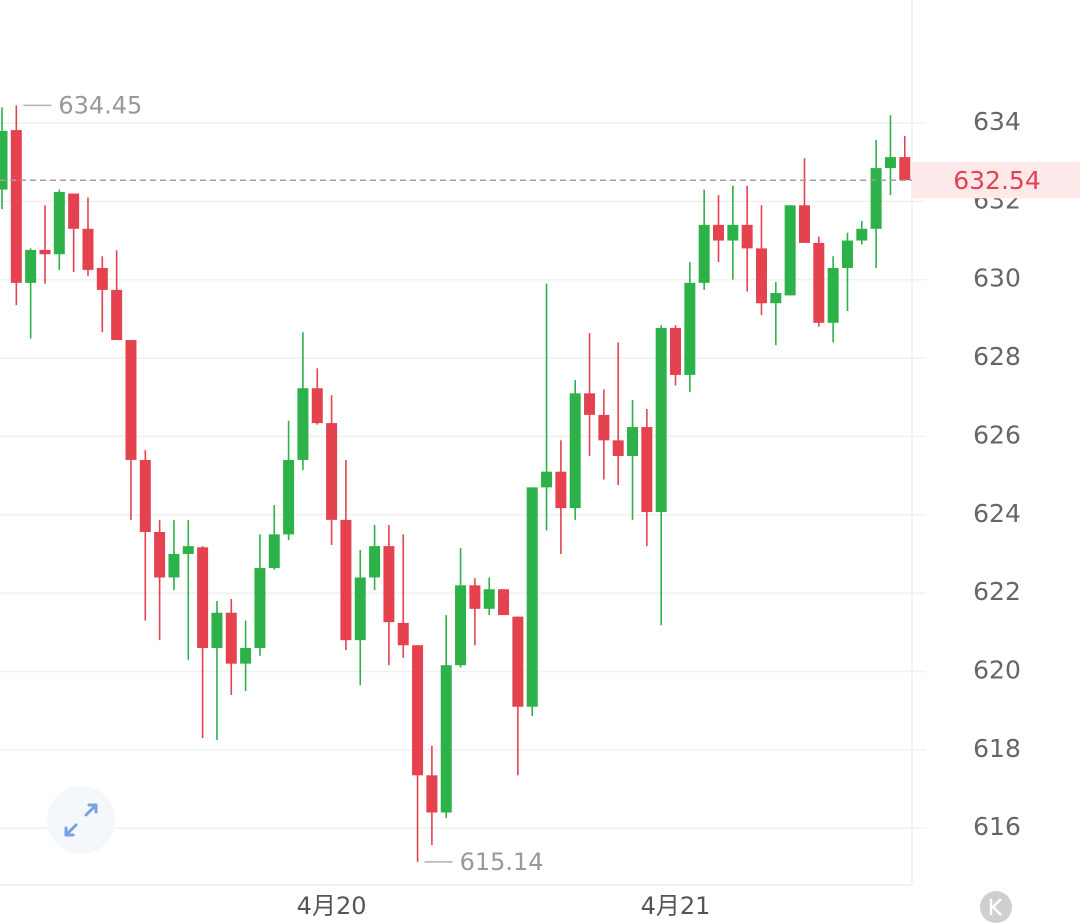  I want to click on y-tick-label: 634, so click(997, 121).